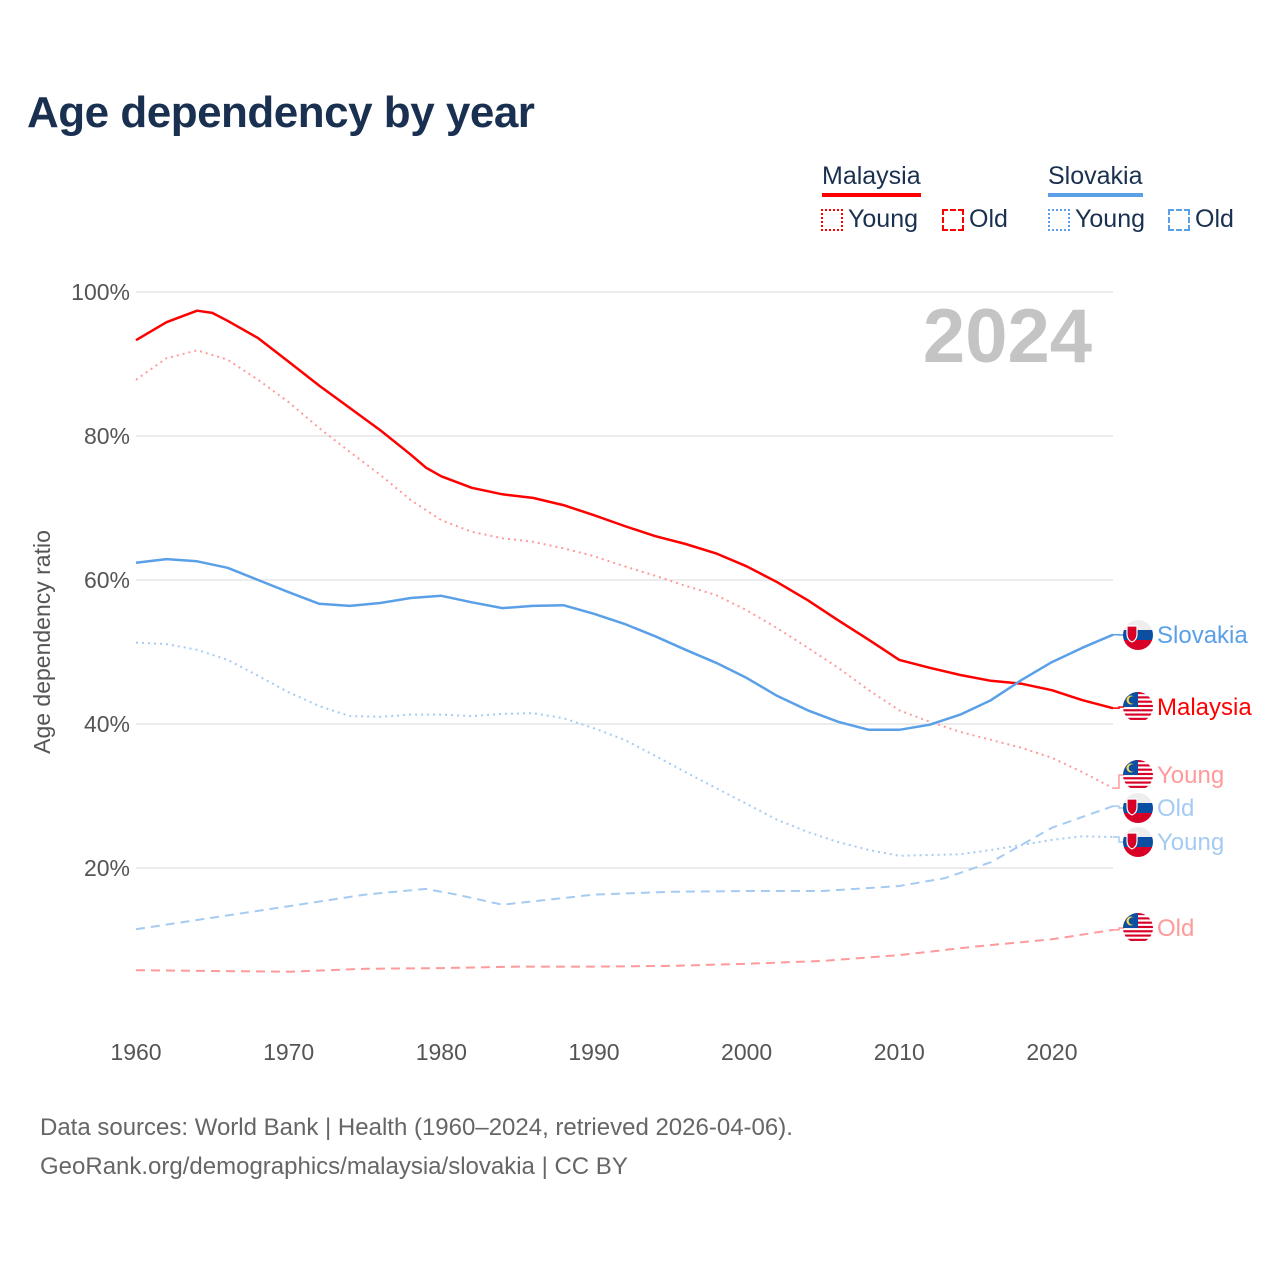 The width and height of the screenshot is (1280, 1280). Describe the element at coordinates (624, 868) in the screenshot. I see `series-line-slovakia-old` at that location.